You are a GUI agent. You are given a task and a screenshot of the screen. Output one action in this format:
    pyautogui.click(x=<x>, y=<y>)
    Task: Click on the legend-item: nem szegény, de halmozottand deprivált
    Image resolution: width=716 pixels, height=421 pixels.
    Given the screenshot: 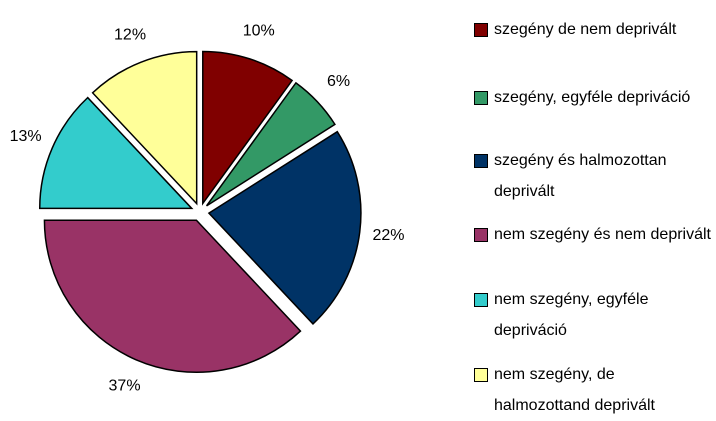 What is the action you would take?
    pyautogui.click(x=594, y=390)
    